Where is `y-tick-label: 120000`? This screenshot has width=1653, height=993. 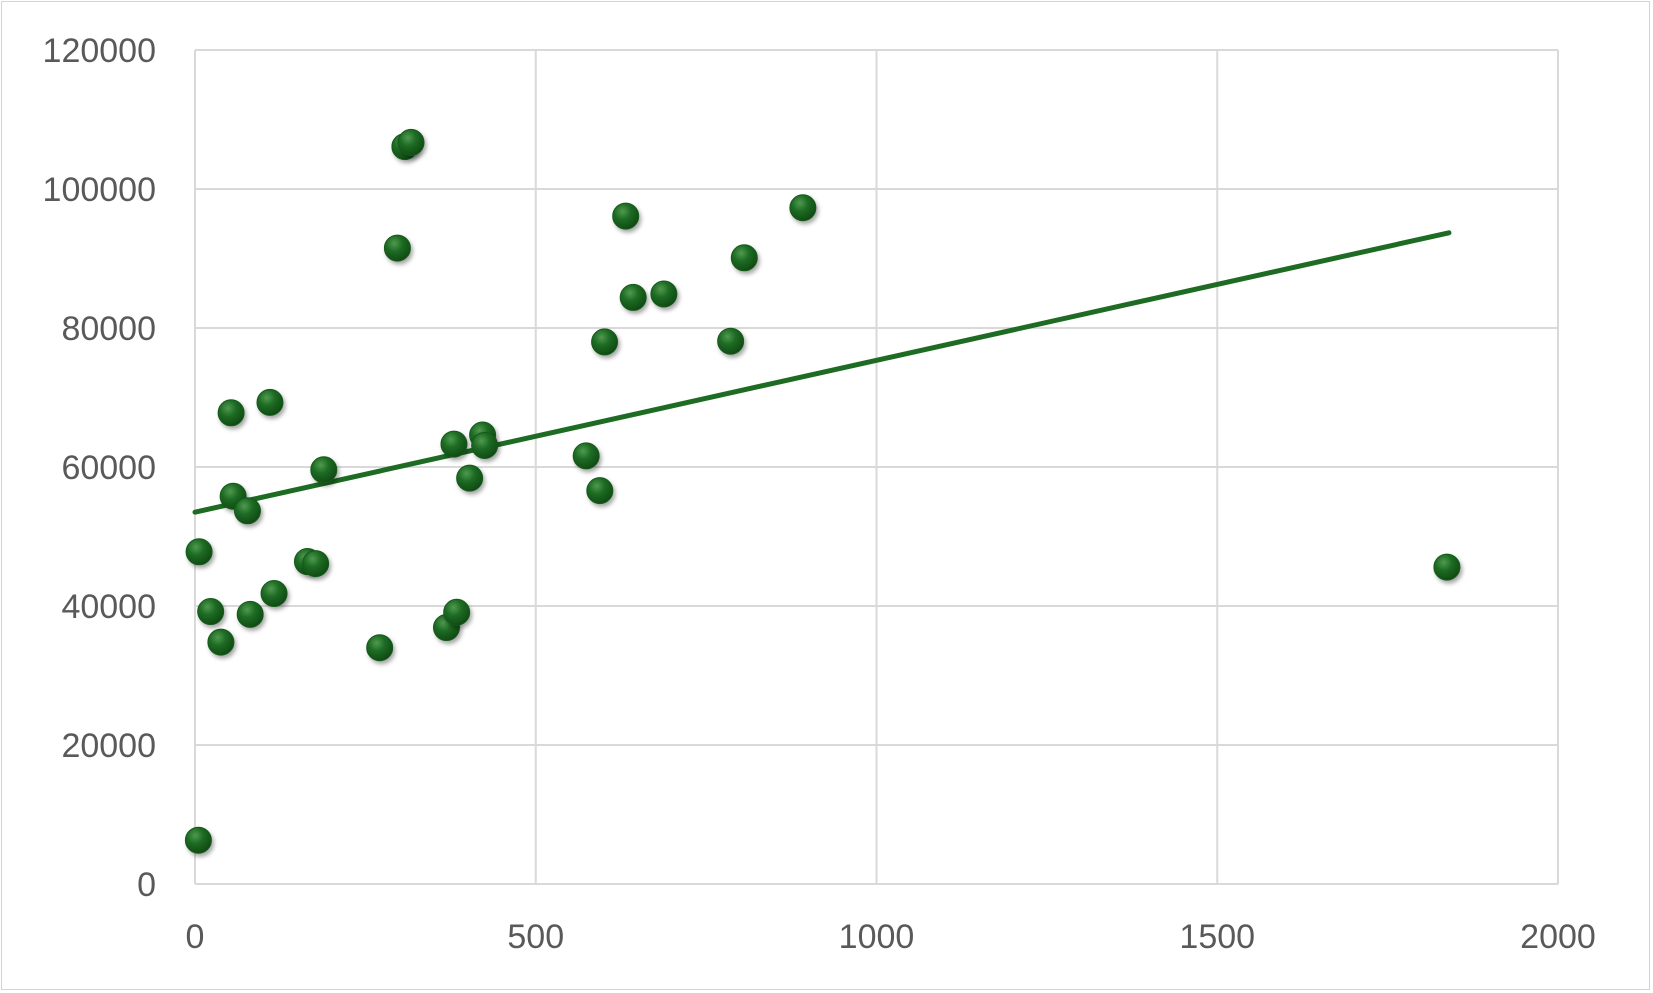 y-tick-label: 120000 is located at coordinates (99, 51).